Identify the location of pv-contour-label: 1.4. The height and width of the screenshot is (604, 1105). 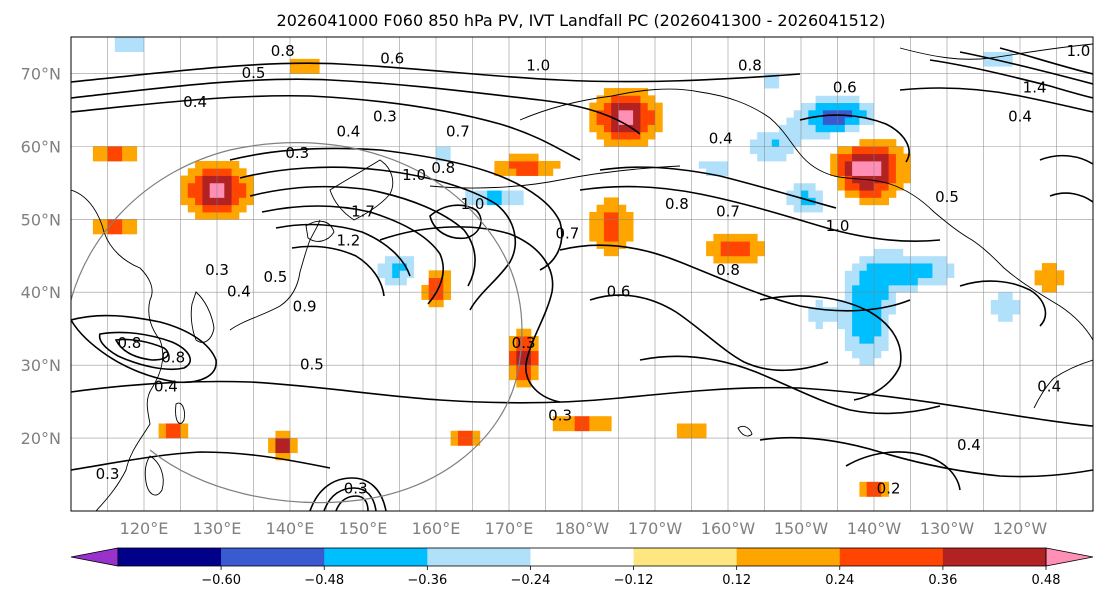
(1035, 88).